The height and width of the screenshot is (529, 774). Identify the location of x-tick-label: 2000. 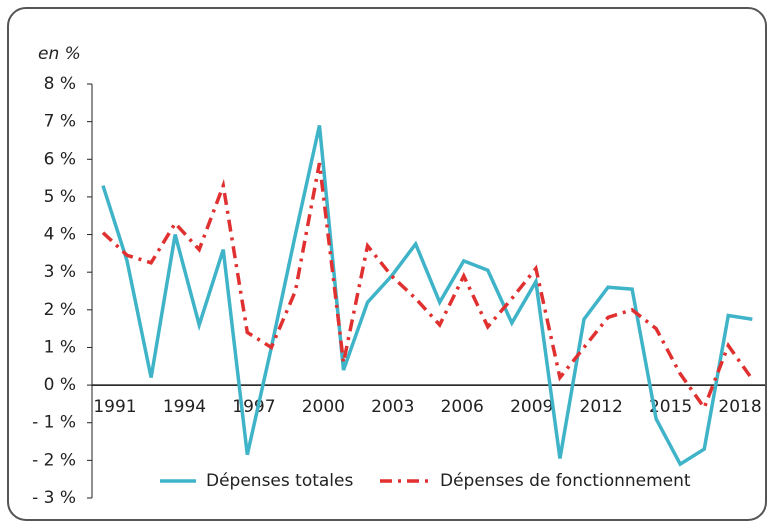
(323, 407).